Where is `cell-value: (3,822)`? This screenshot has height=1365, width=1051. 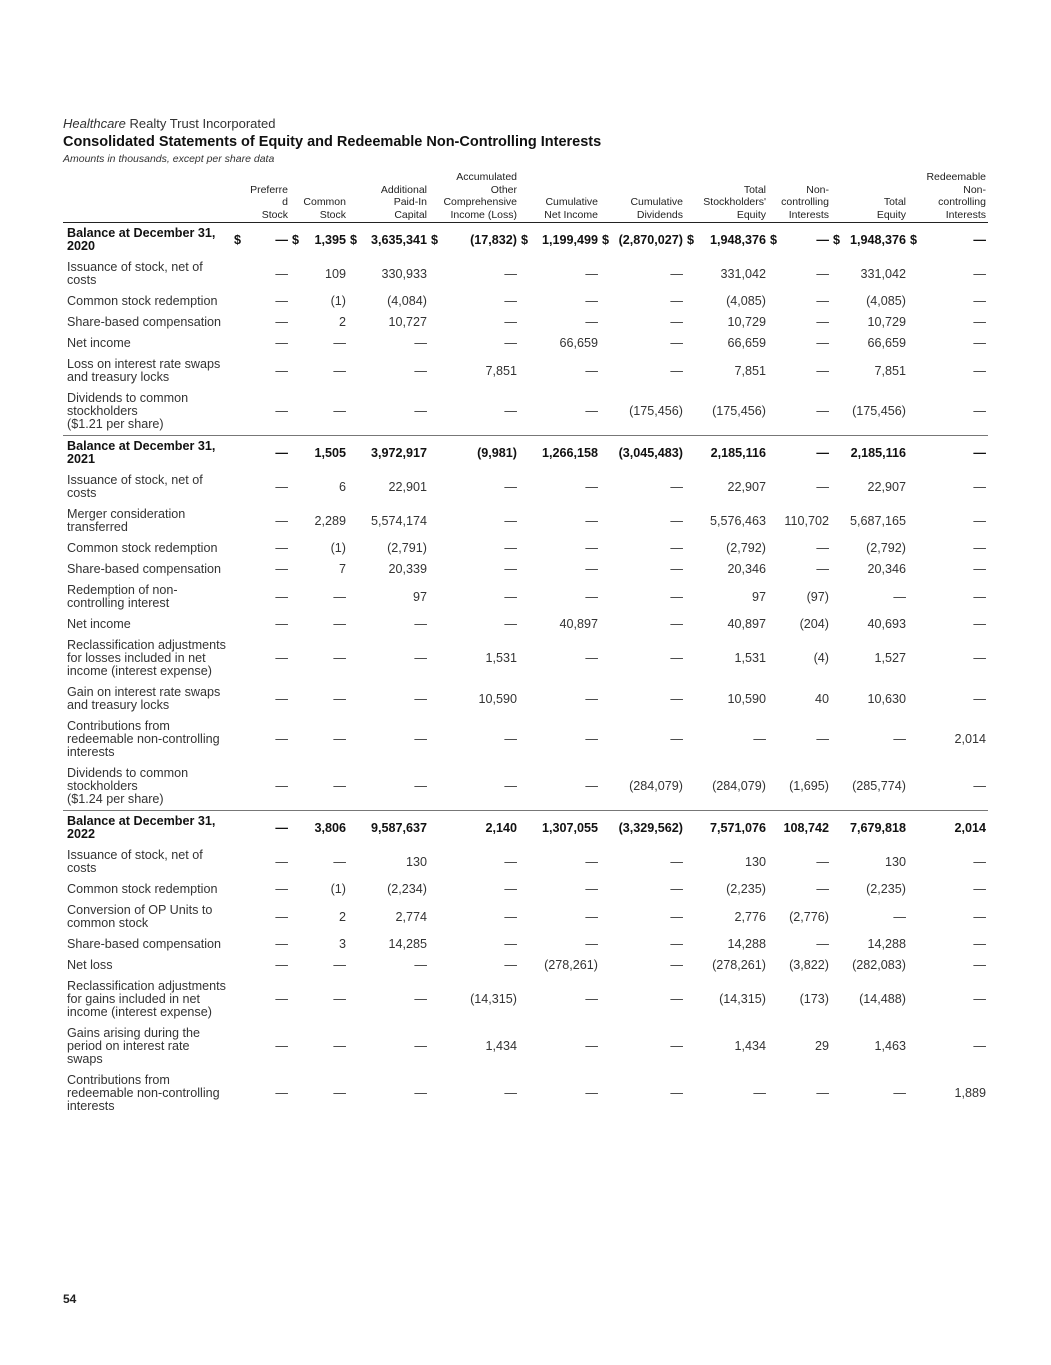 cell-value: (3,822) is located at coordinates (799, 965).